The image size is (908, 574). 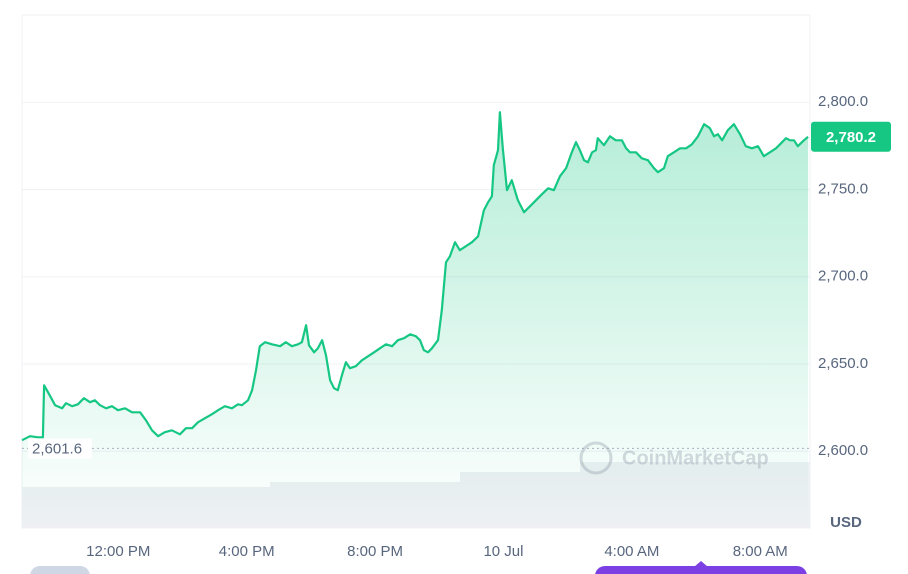 I want to click on watermark-logo, so click(x=596, y=458).